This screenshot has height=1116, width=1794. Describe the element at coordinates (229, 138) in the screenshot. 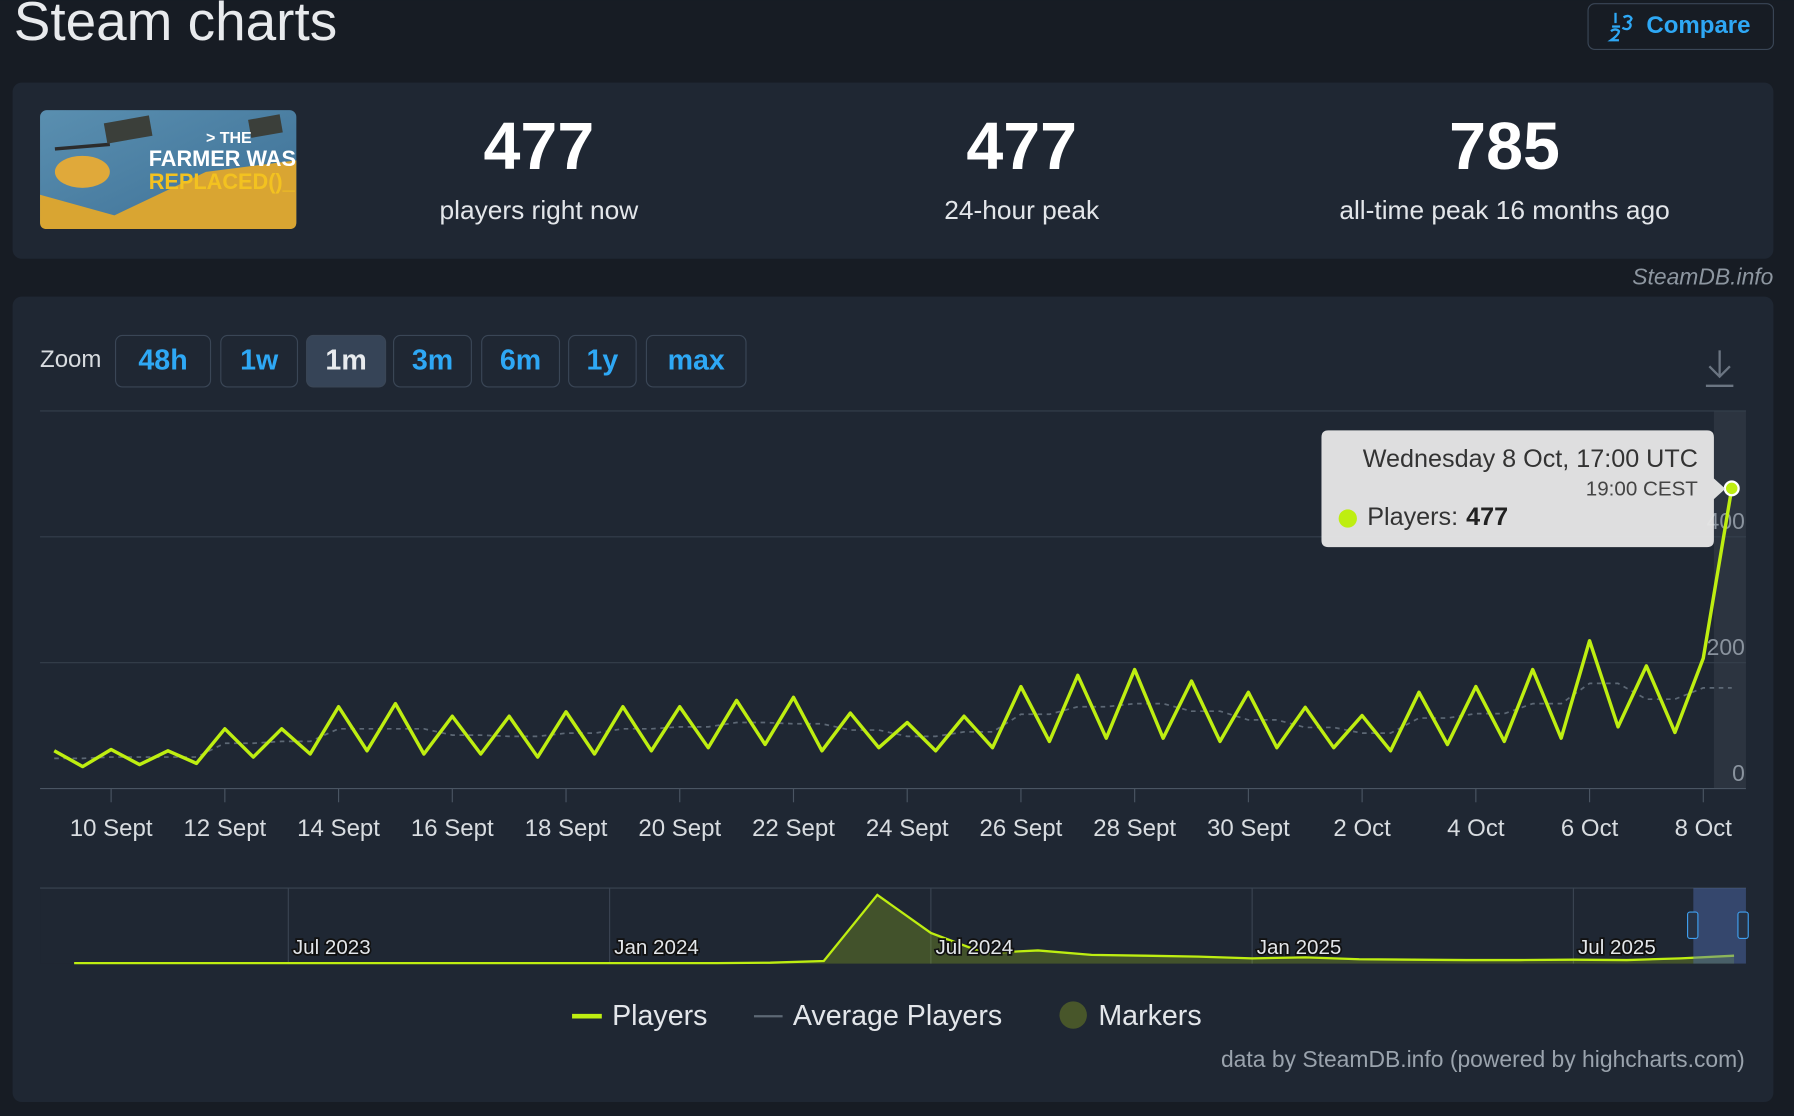

I see `thumbnail-text: > THE` at that location.